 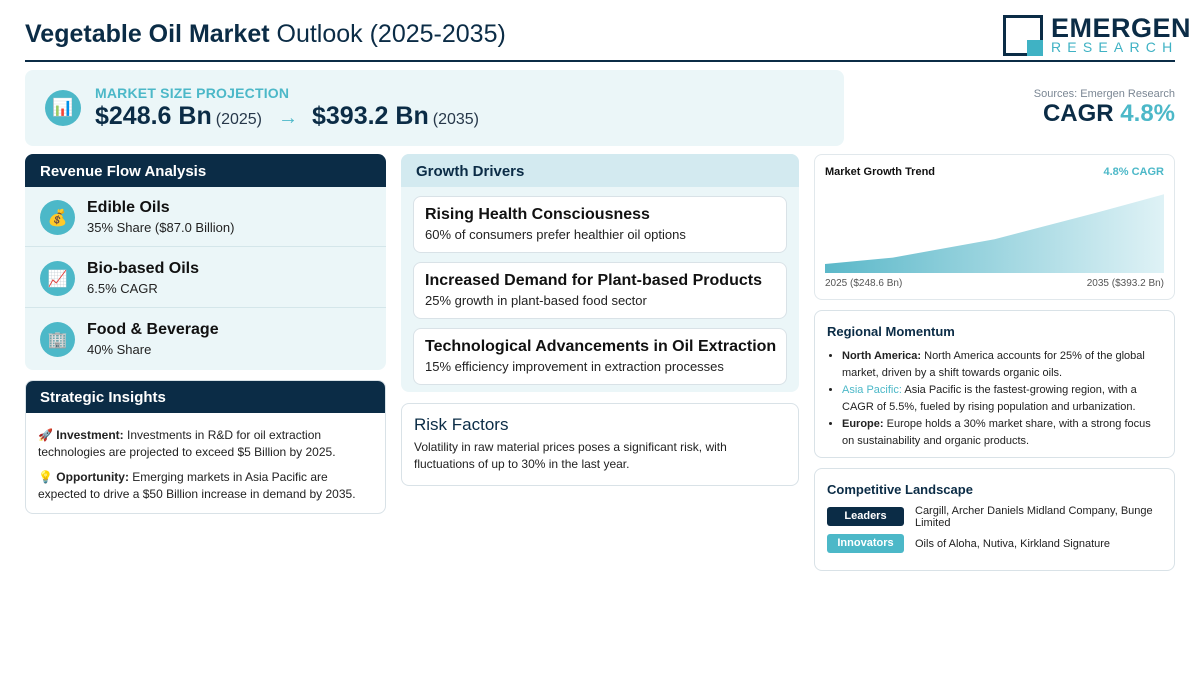 I want to click on growth-chart-icon: 📈, so click(x=57, y=278).